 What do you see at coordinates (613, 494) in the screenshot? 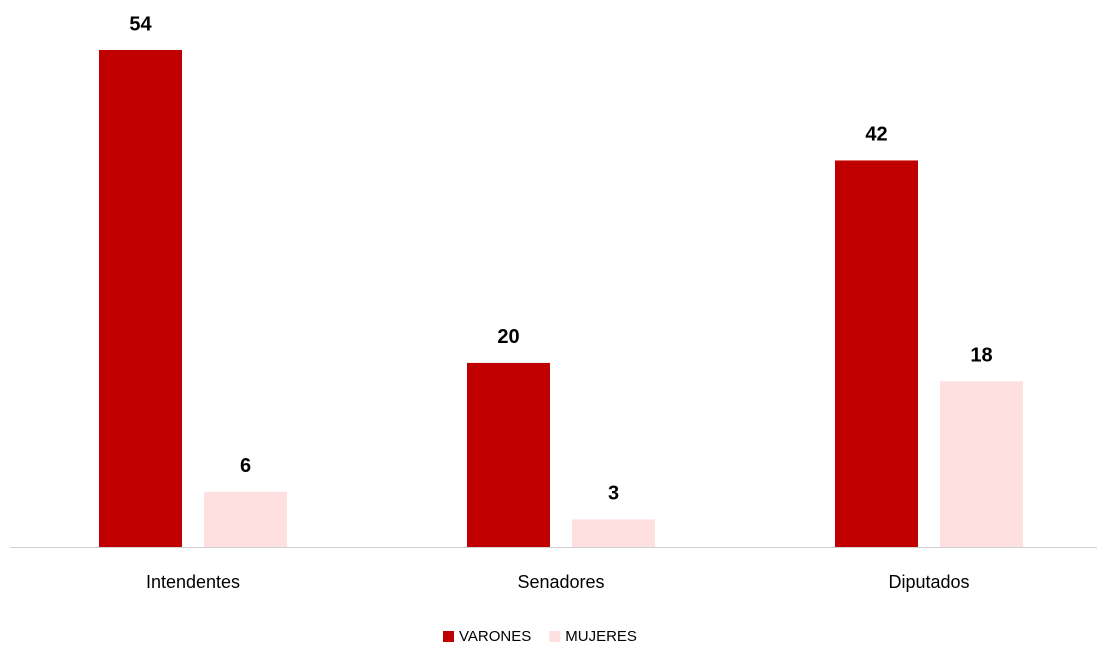
I see `data-label: 3` at bounding box center [613, 494].